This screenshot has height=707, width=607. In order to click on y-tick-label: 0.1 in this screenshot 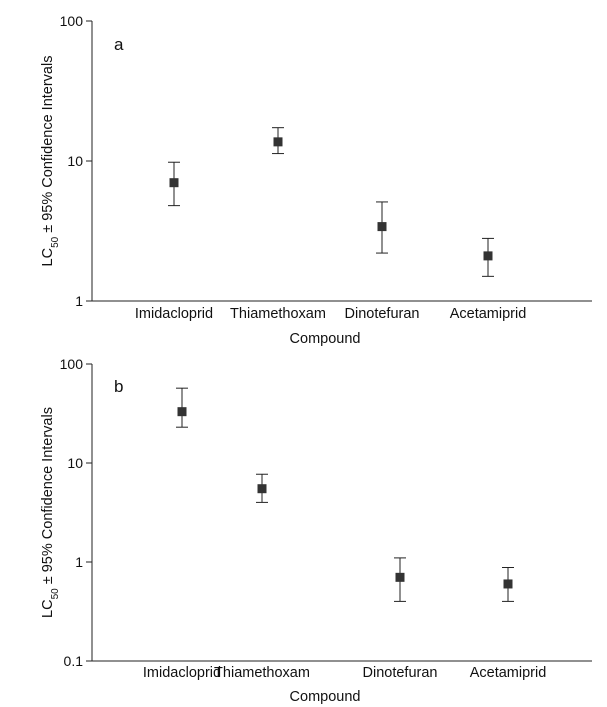, I will do `click(74, 661)`.